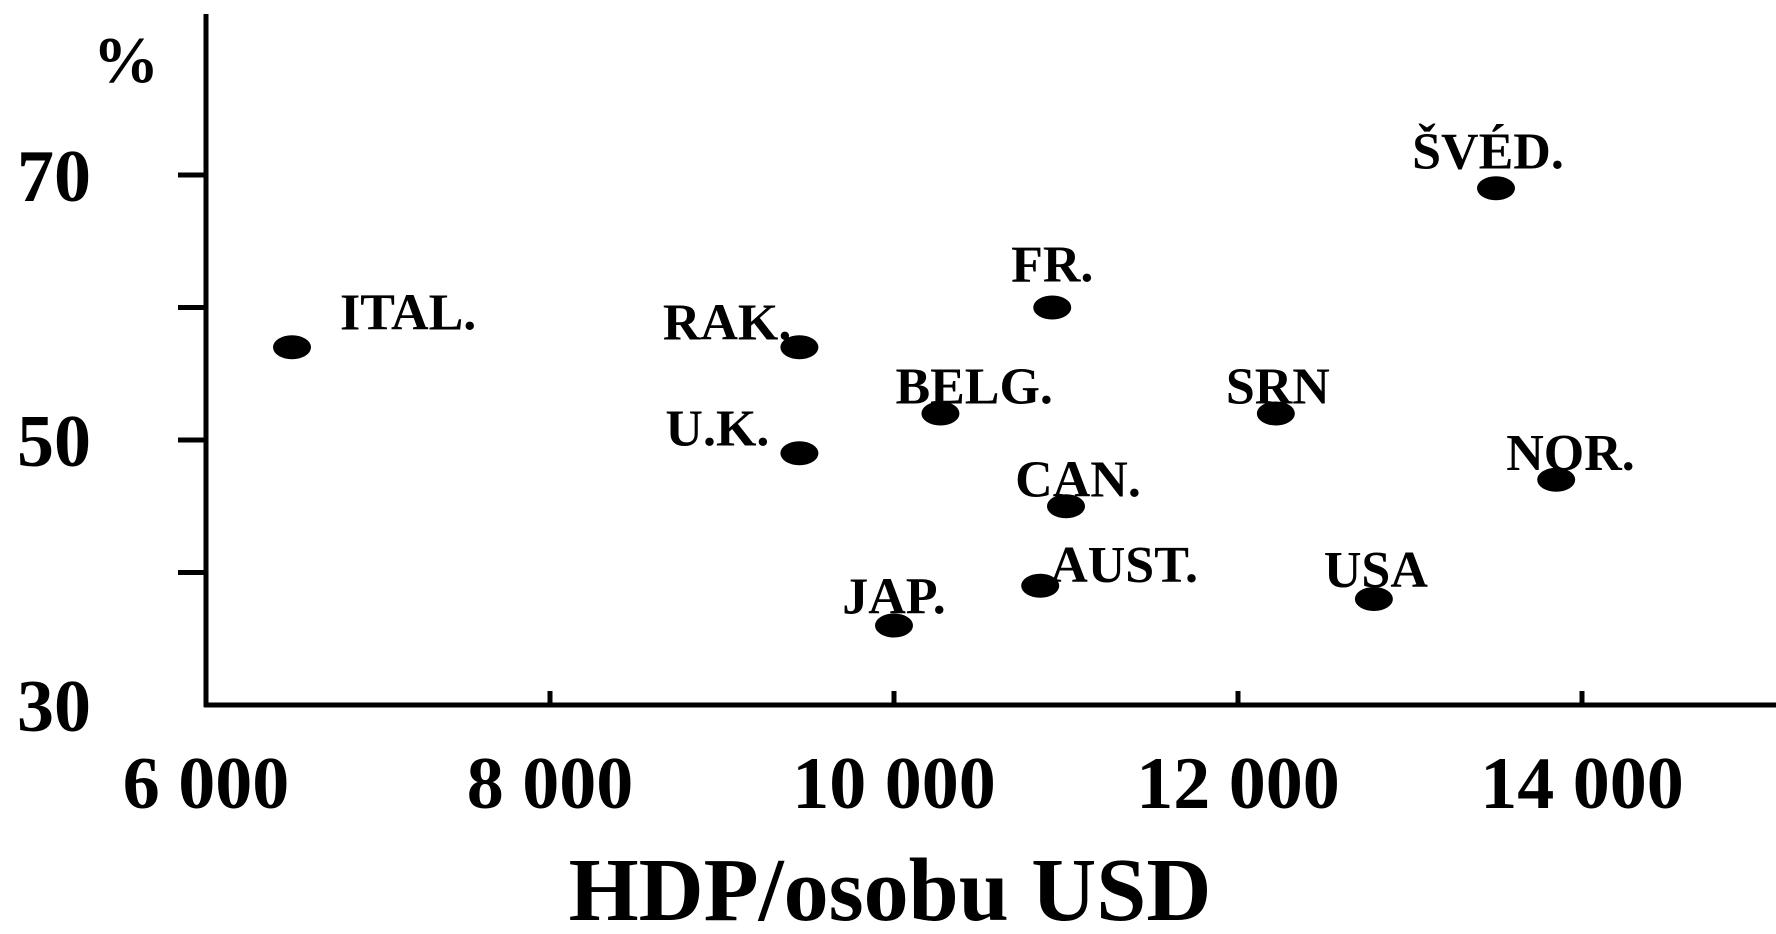 The image size is (1776, 934). What do you see at coordinates (408, 312) in the screenshot?
I see `data-label: ITAL.` at bounding box center [408, 312].